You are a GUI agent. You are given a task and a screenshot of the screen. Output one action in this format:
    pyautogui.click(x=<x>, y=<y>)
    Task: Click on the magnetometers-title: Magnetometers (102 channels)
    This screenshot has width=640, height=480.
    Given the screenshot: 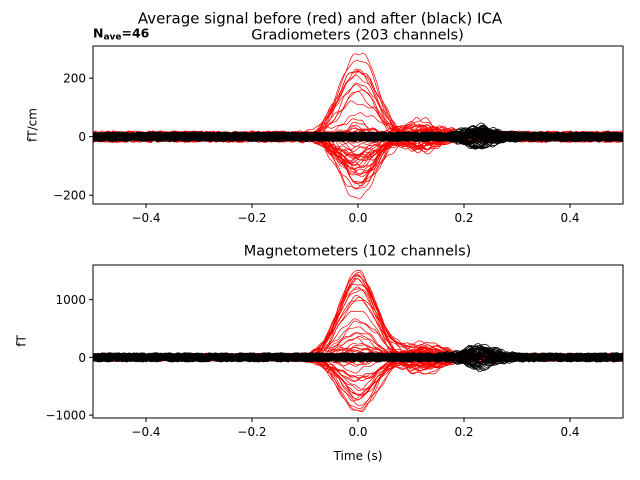 What is the action you would take?
    pyautogui.click(x=358, y=252)
    